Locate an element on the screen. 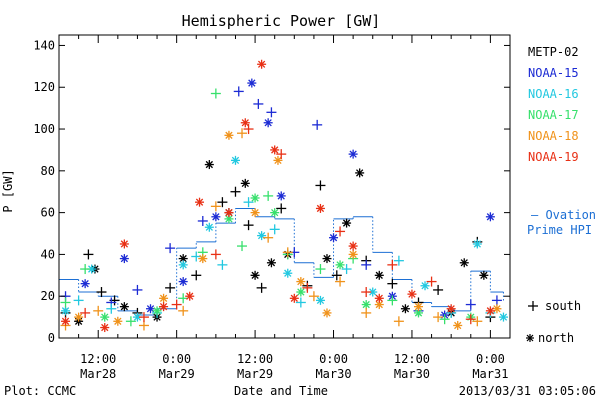  y-tick-label: 0 is located at coordinates (51, 338).